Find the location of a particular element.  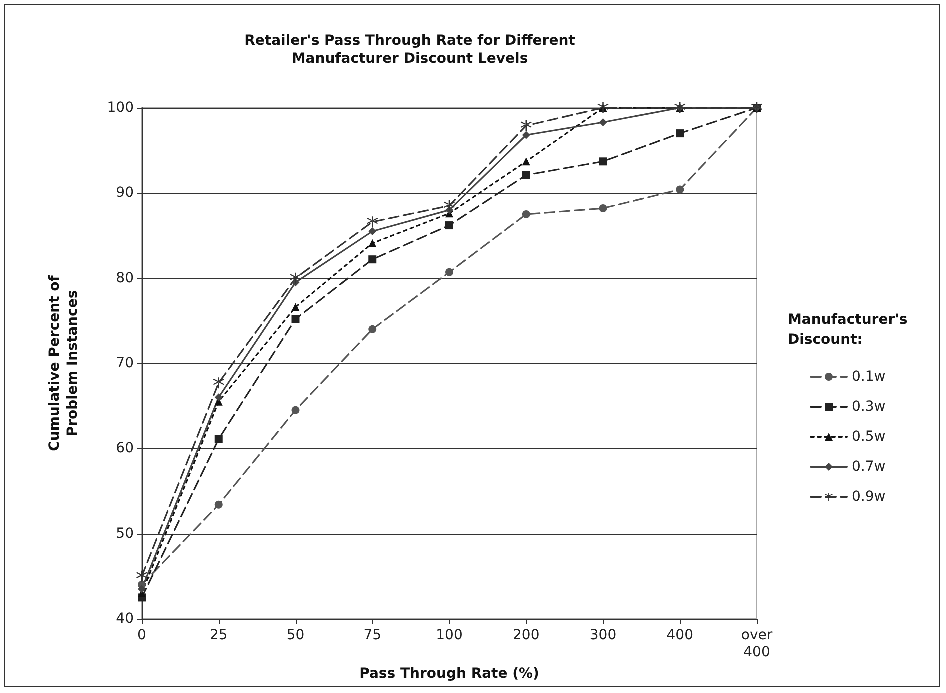

x-tick-label: 50 is located at coordinates (295, 636).